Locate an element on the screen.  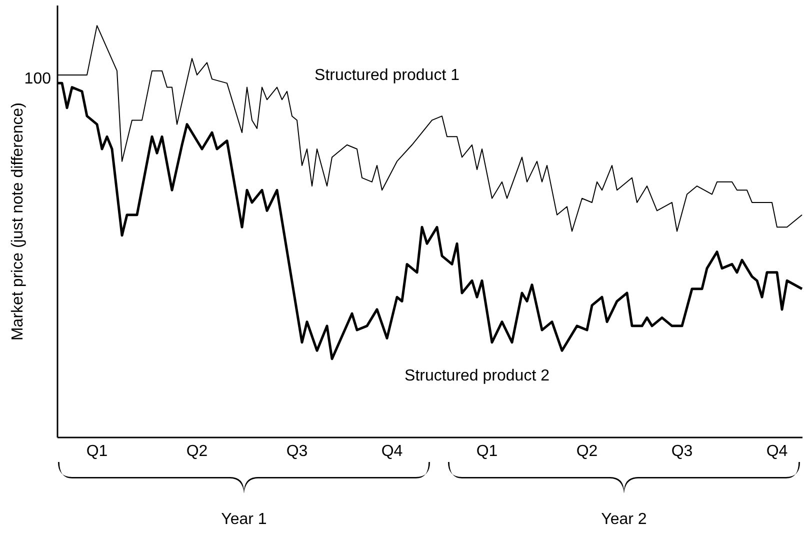
text: Year 2 is located at coordinates (624, 519).